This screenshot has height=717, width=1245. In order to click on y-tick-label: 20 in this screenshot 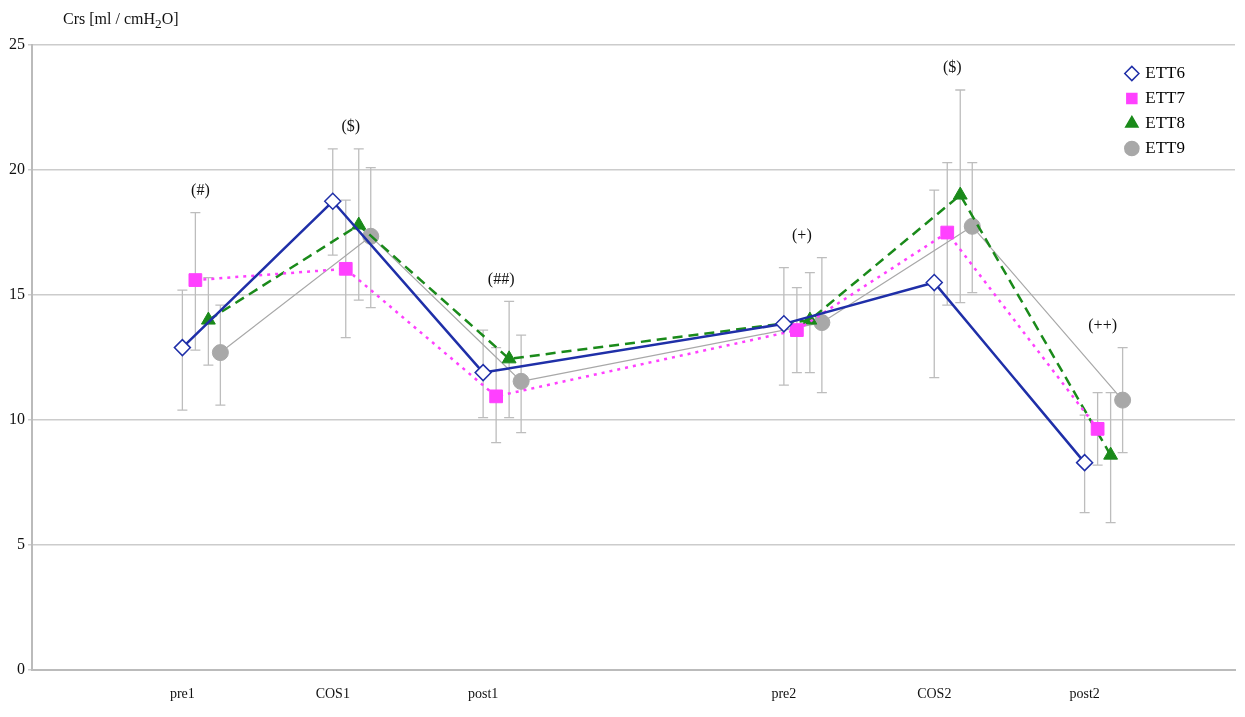, I will do `click(17, 169)`.